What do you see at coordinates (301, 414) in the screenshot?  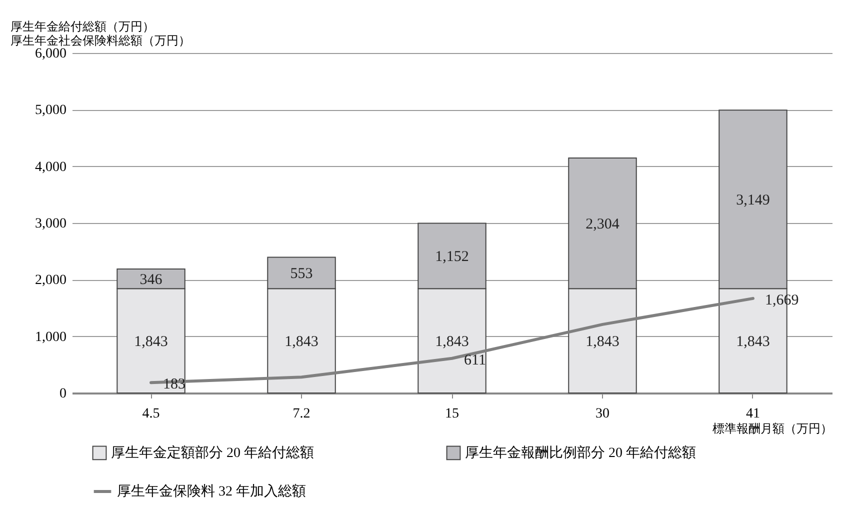 I see `x-tick-label: 7.2` at bounding box center [301, 414].